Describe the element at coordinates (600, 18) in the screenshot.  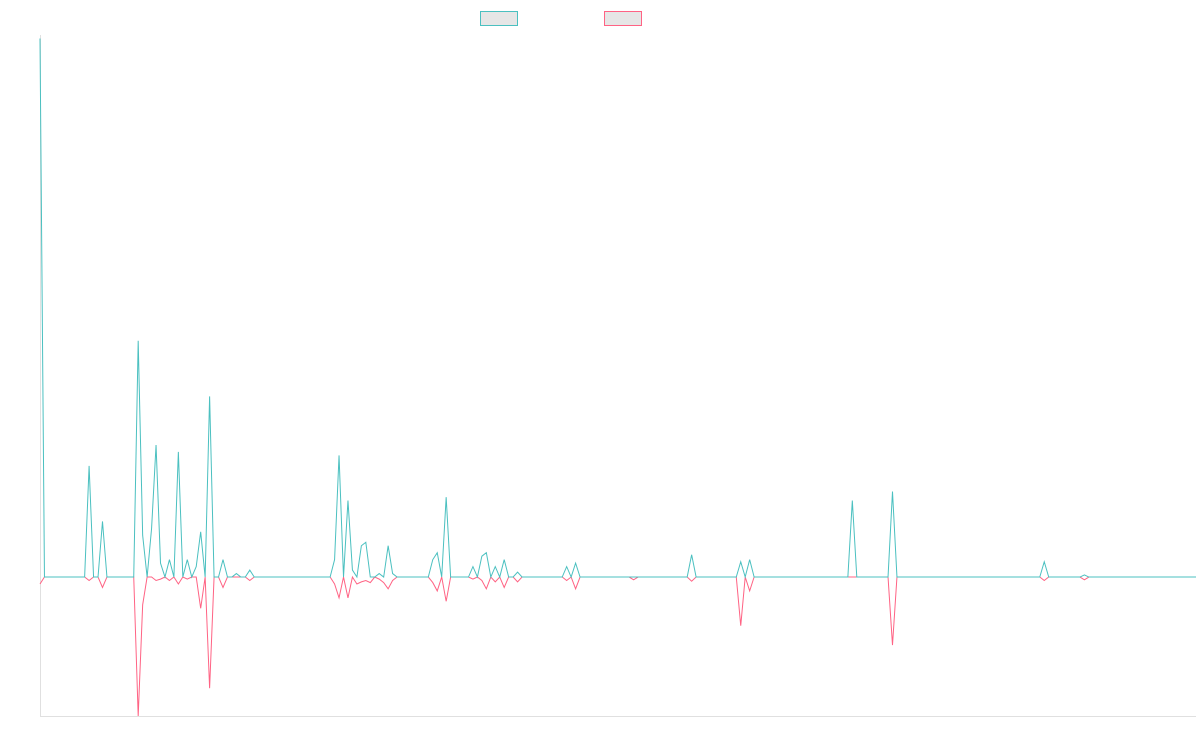
I see `chart-legend` at that location.